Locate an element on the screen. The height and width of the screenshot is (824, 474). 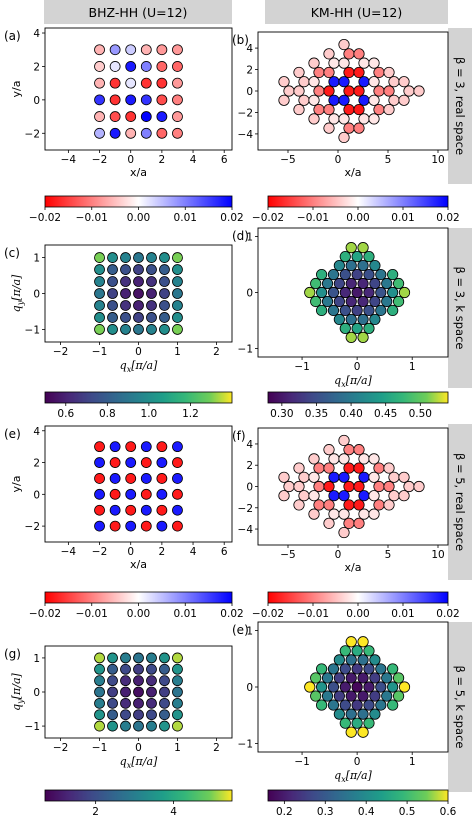
panel-letter: (e) is located at coordinates (240, 630).